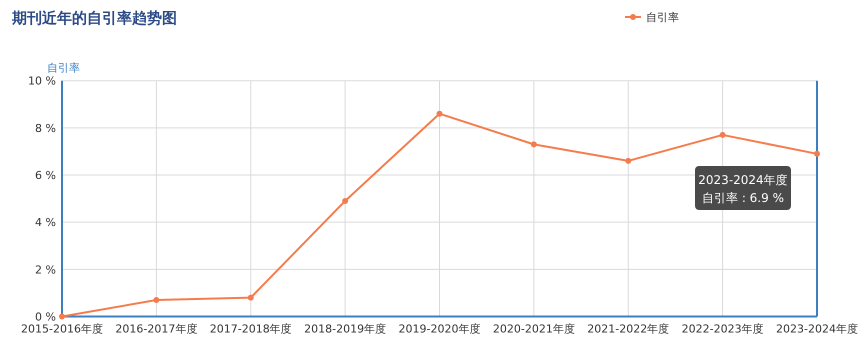 This screenshot has height=363, width=865. Describe the element at coordinates (45, 317) in the screenshot. I see `y-tick-label: 0 %` at that location.